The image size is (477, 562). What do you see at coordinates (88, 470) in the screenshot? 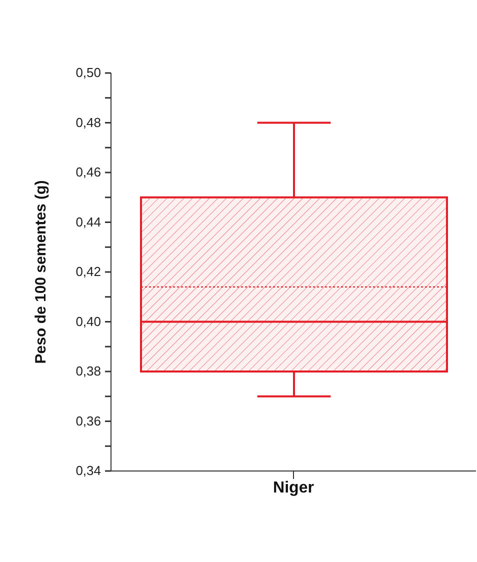
I see `y-tick-label: 0,34` at bounding box center [88, 470].